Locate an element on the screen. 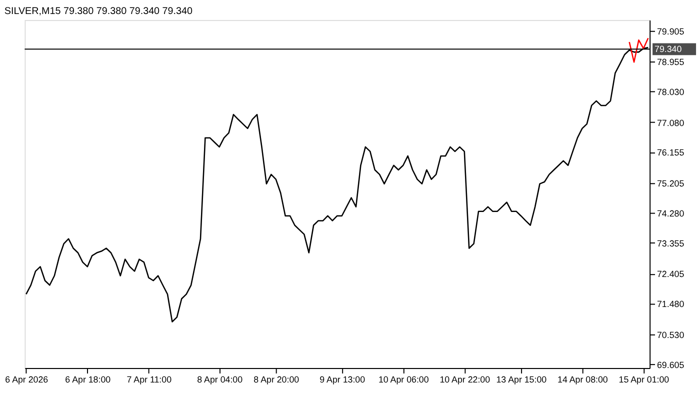 This screenshot has height=400, width=700. ref-line-label: 79.340 is located at coordinates (668, 49).